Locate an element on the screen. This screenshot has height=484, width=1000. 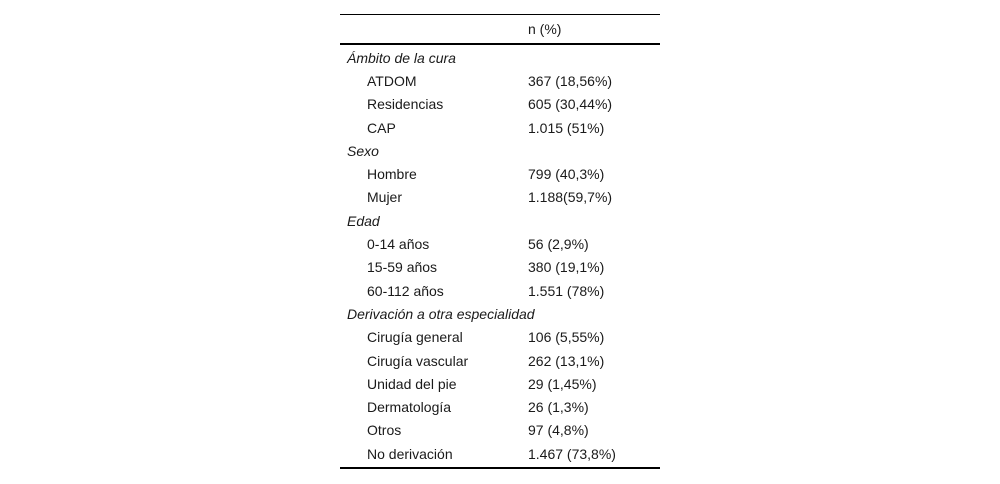
row-dermatologia: Dermatología 26 (1,3%) is located at coordinates (500, 406).